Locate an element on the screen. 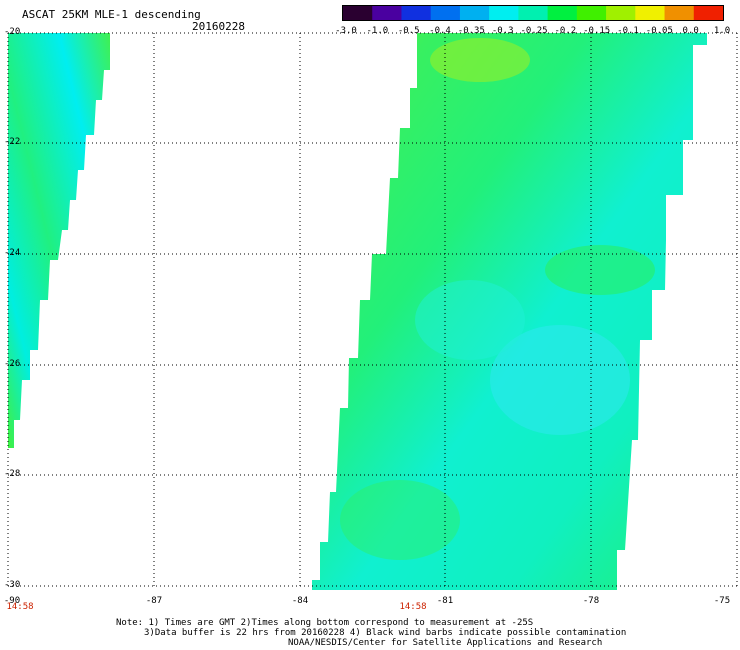 This screenshot has height=650, width=740. lon-label: -87 is located at coordinates (154, 601).